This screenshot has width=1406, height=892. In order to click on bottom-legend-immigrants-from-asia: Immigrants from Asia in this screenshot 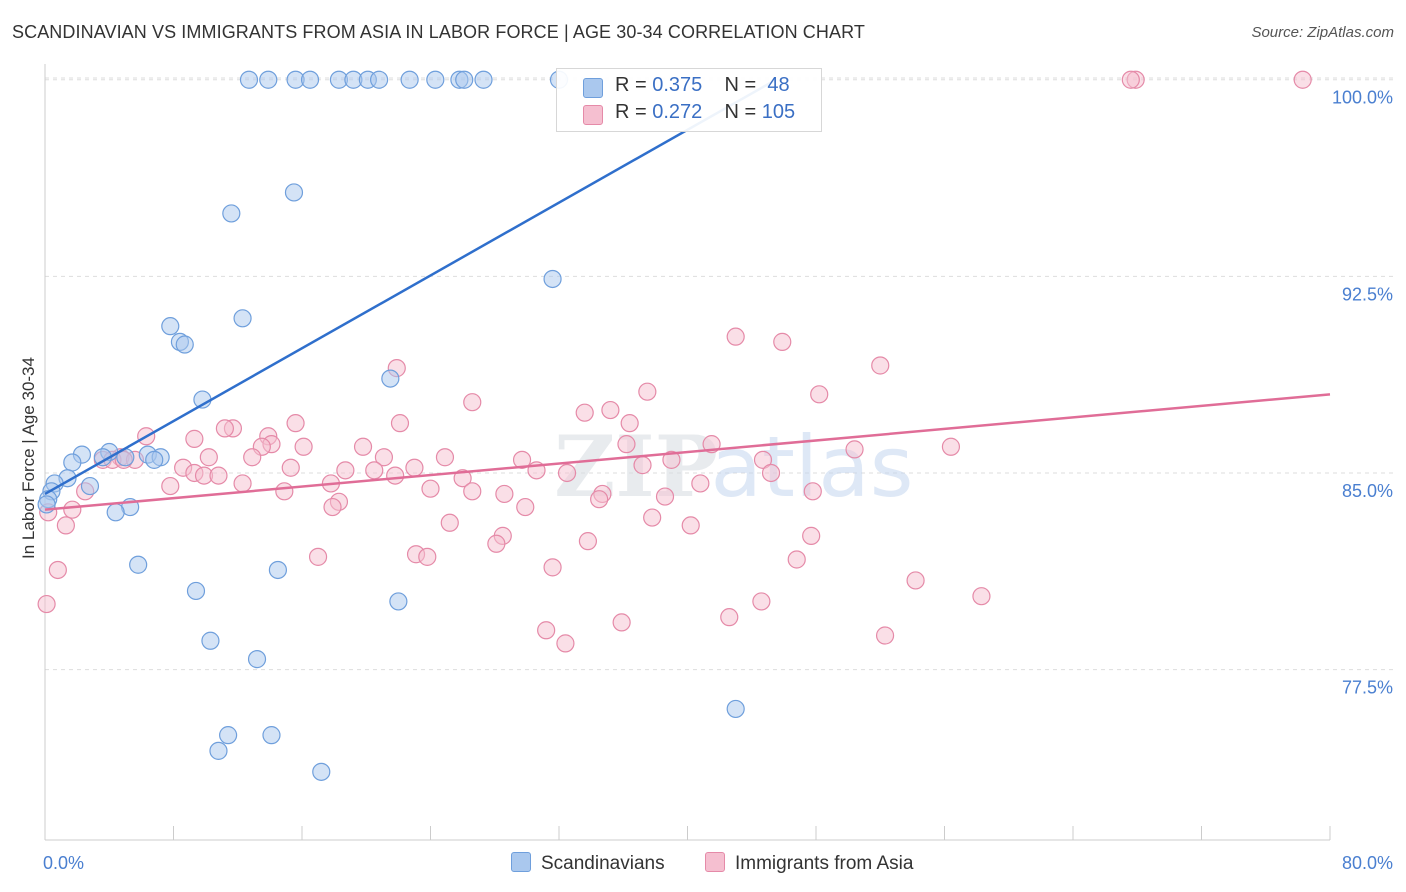, I will do `click(809, 863)`.